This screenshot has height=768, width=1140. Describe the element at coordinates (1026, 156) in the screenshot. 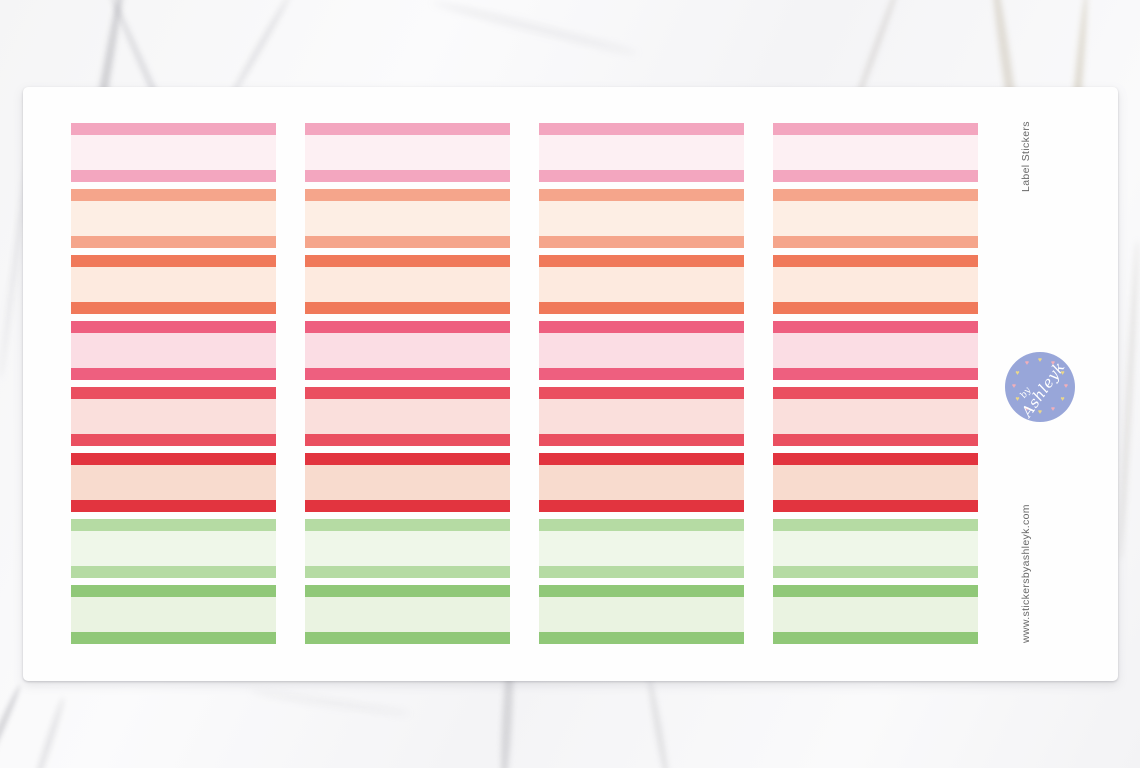

I see `product-title: Label Stickers` at that location.